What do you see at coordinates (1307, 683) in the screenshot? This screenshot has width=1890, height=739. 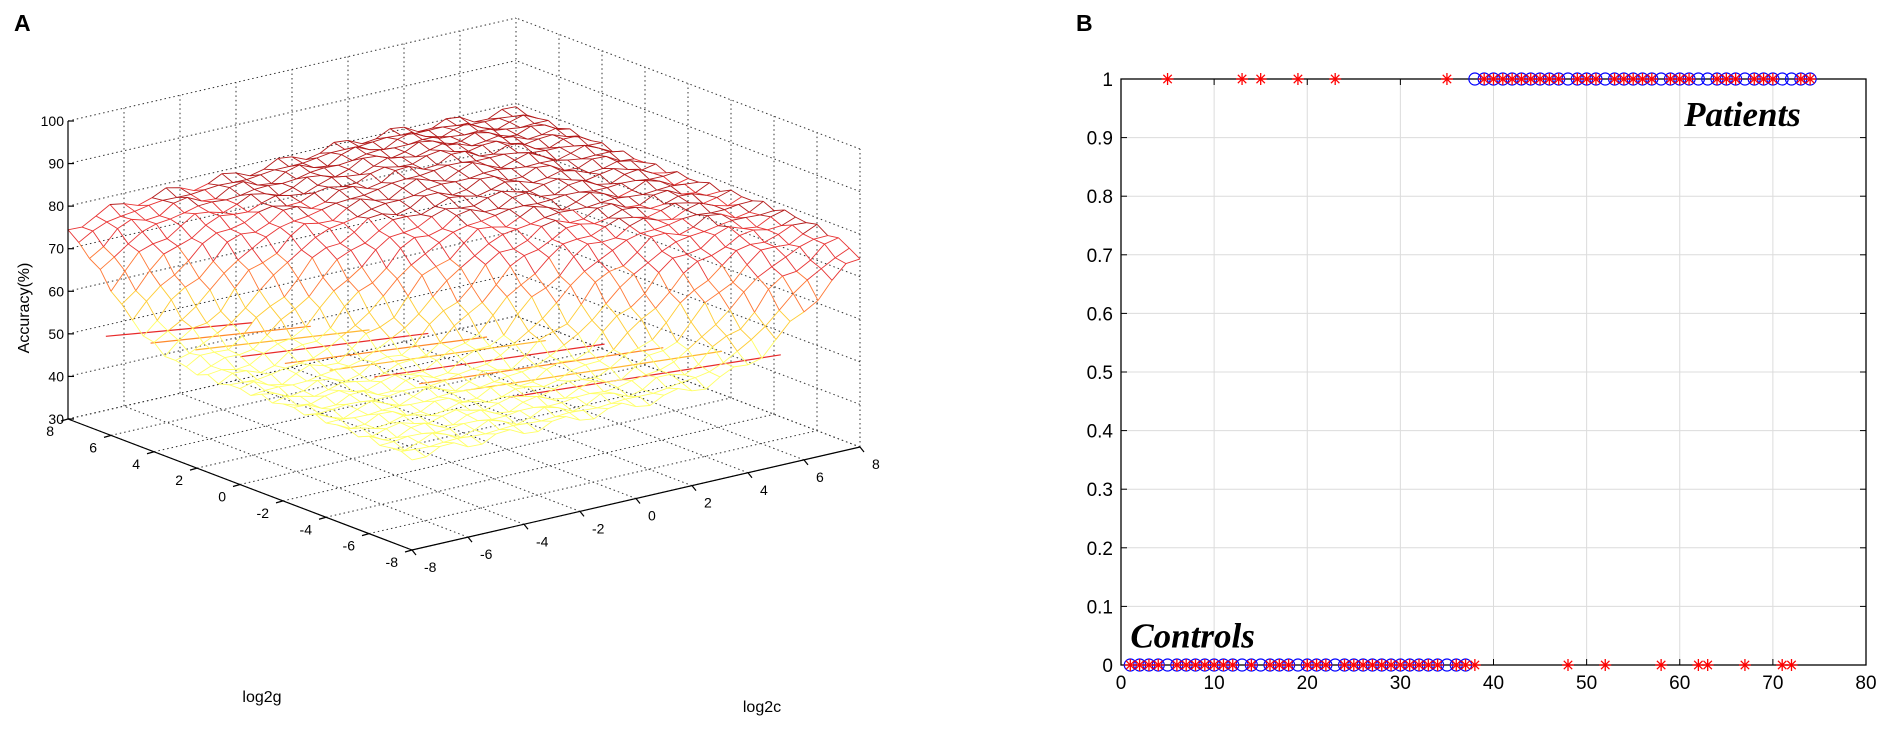 I see `x-tick-label: 20` at bounding box center [1307, 683].